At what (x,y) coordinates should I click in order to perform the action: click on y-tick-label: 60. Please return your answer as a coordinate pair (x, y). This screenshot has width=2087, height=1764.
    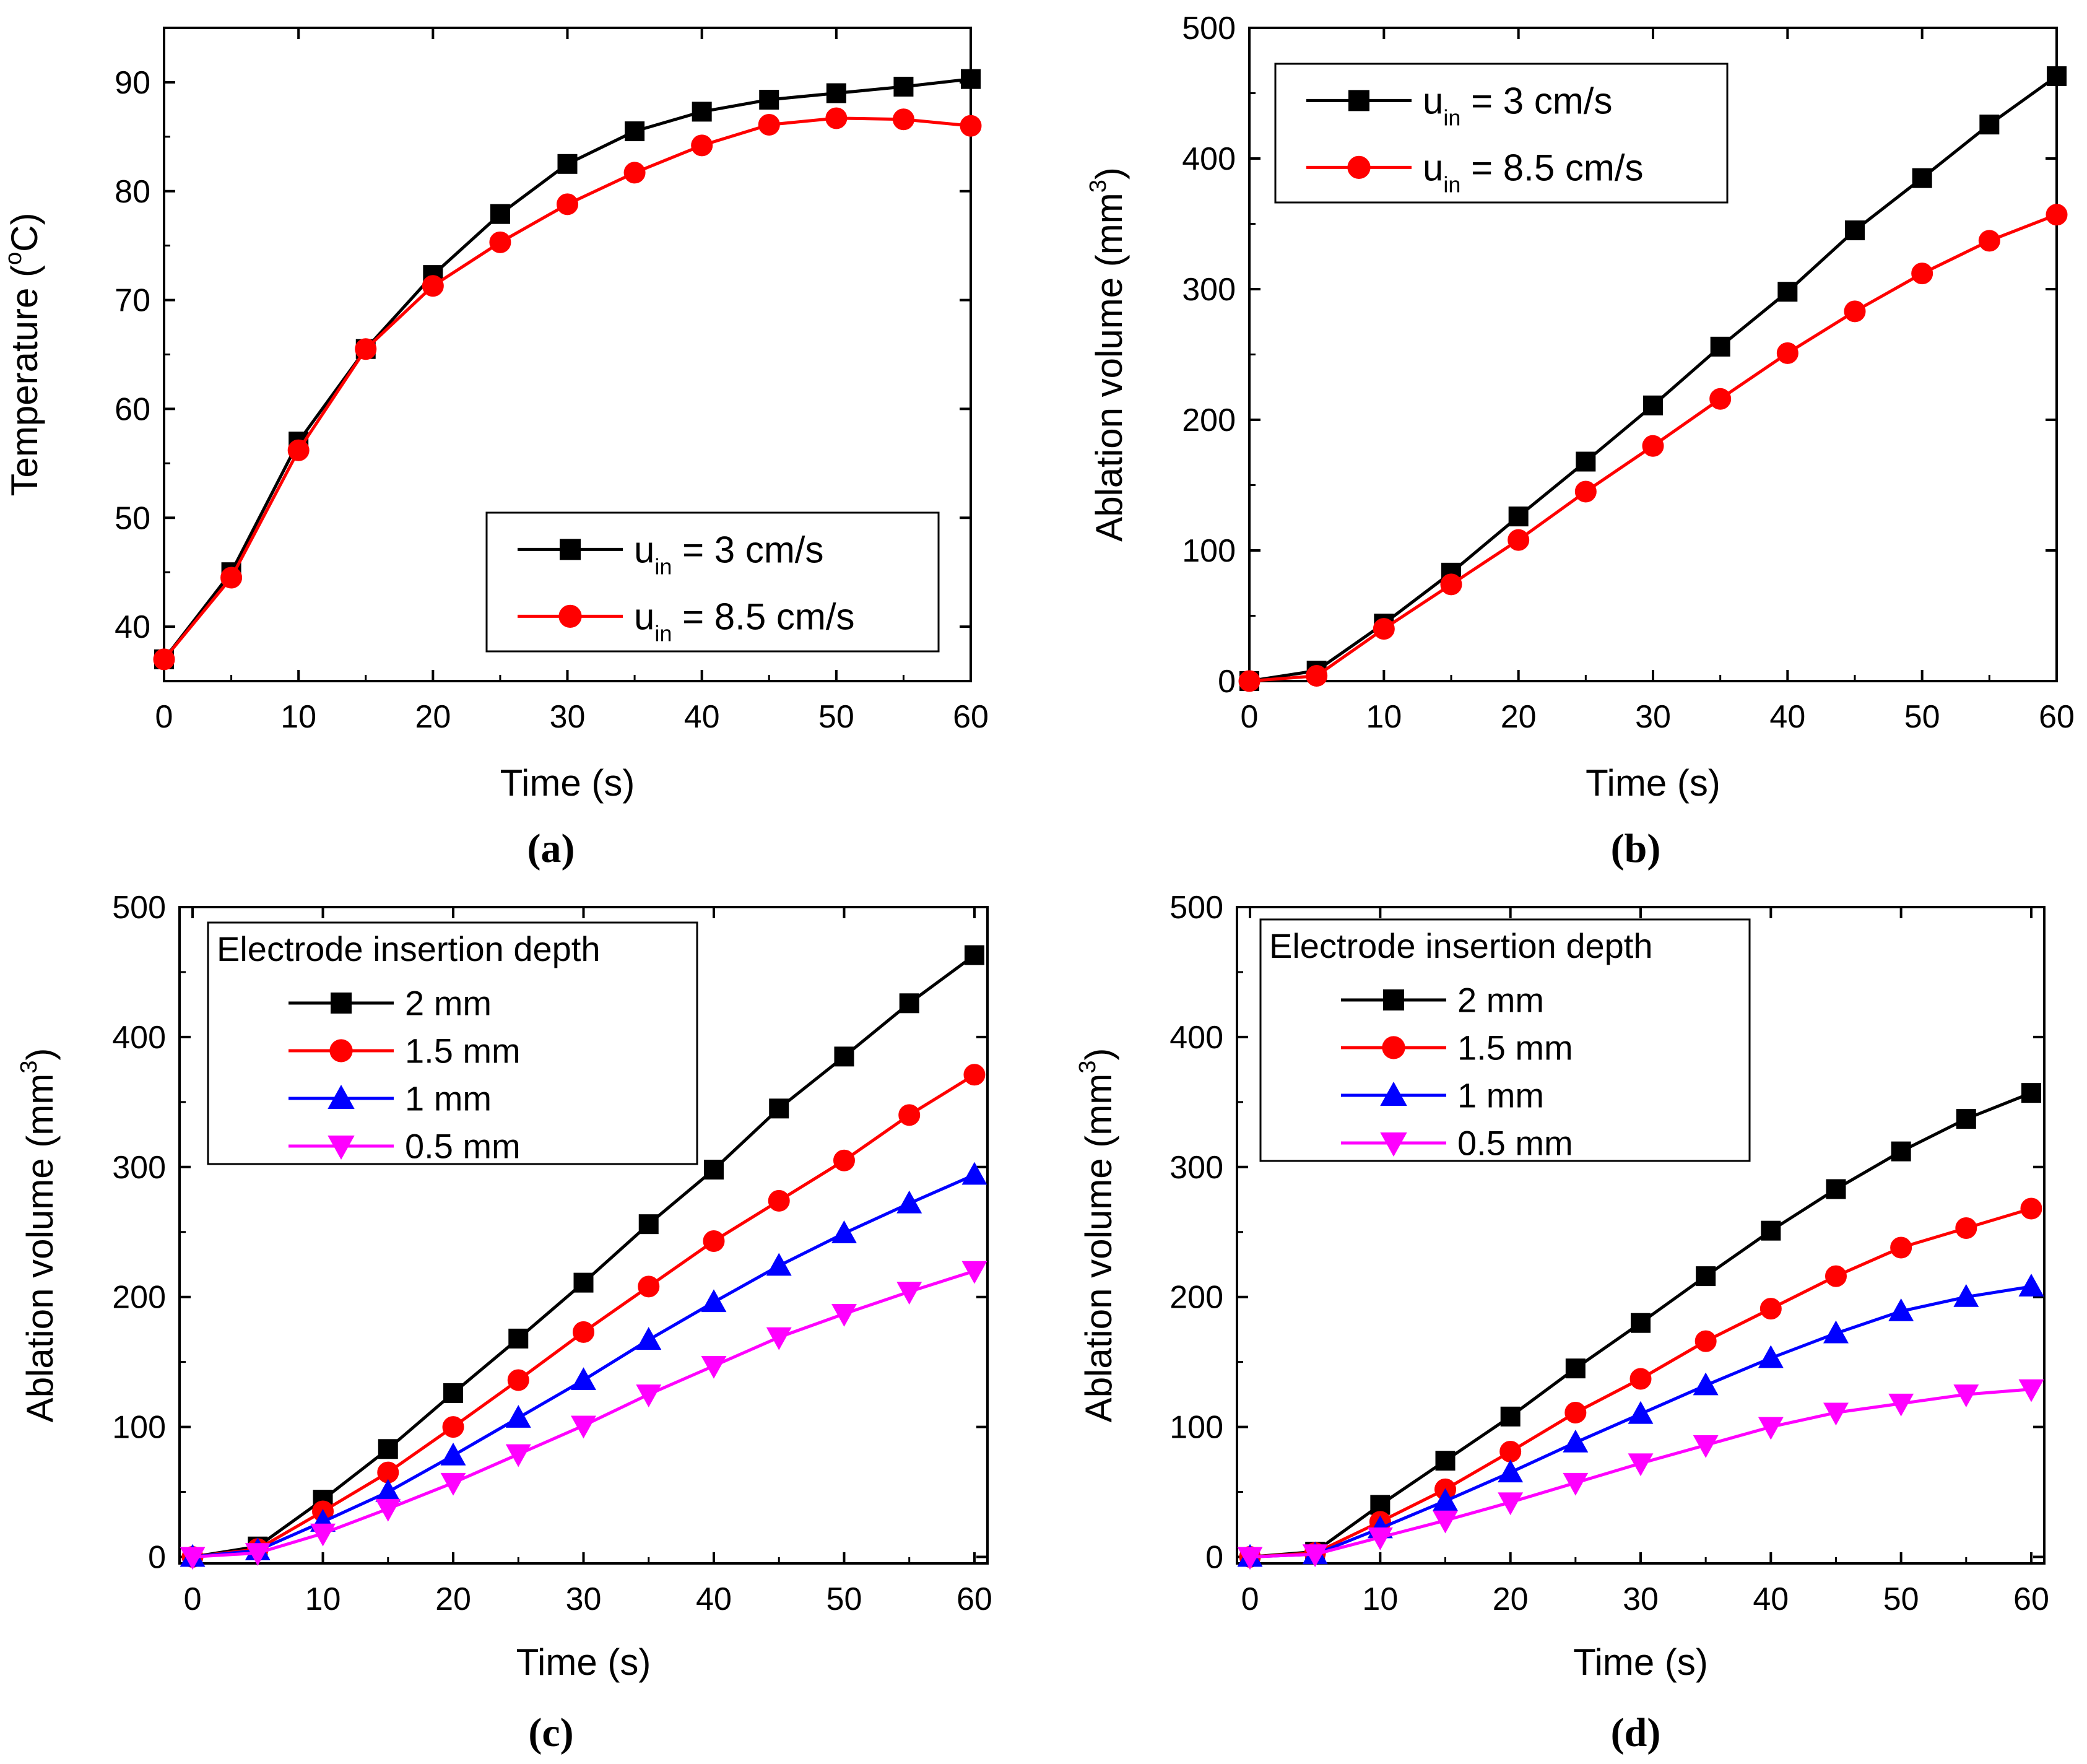
    Looking at the image, I should click on (132, 409).